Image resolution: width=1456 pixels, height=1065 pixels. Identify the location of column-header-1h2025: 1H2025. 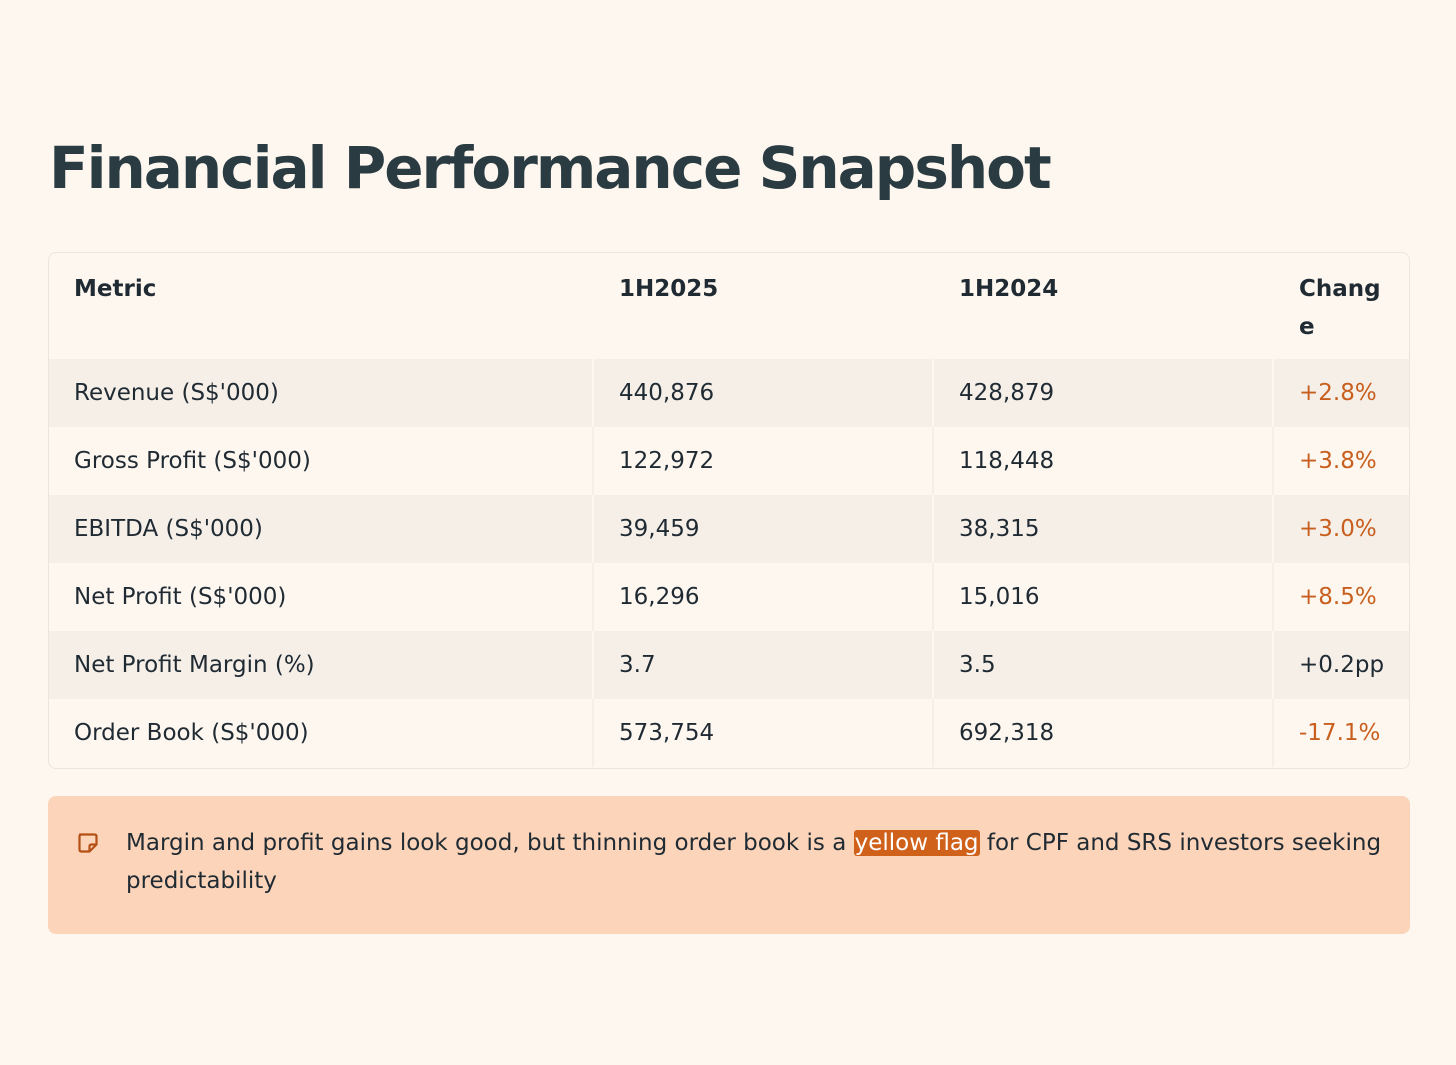
(762, 306).